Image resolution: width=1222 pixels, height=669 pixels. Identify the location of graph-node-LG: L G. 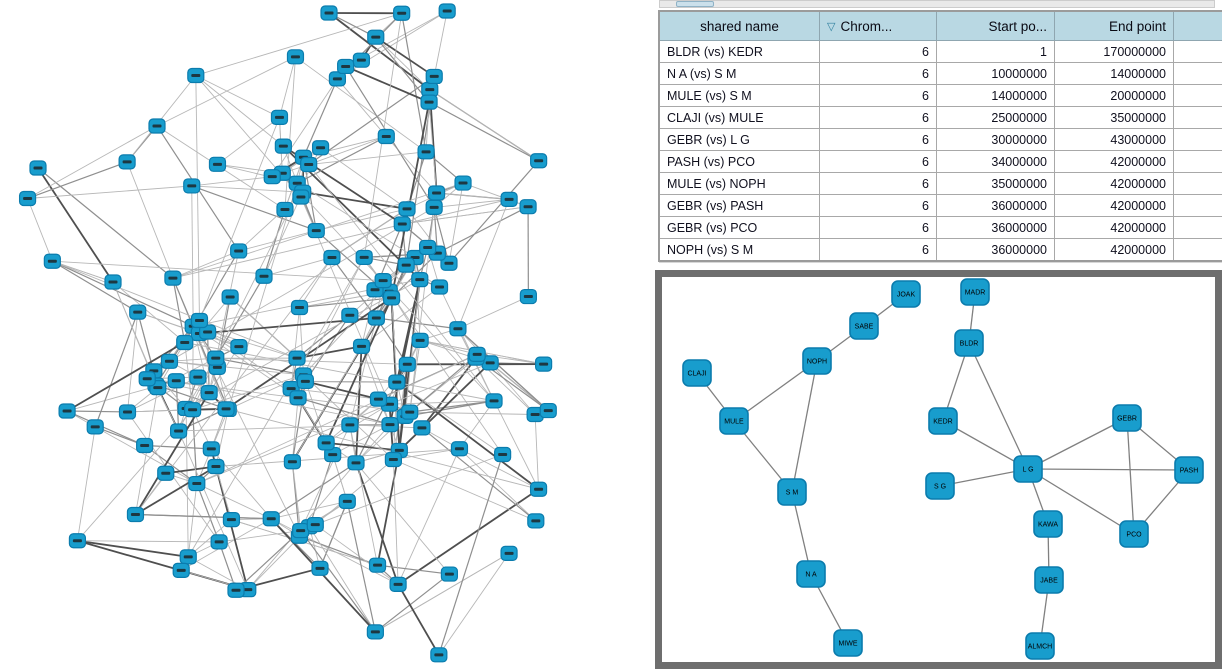
(1028, 469).